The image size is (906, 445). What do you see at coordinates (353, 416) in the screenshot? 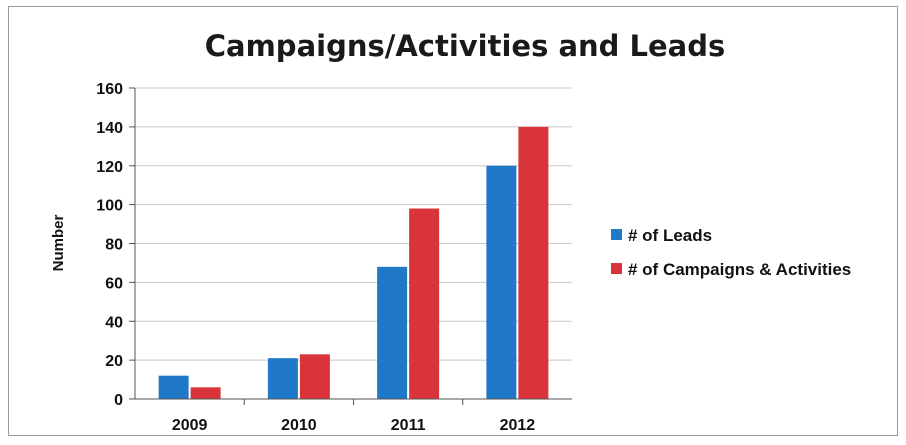
I see `x-axis-ticks: 2009 2010 2011 2012` at bounding box center [353, 416].